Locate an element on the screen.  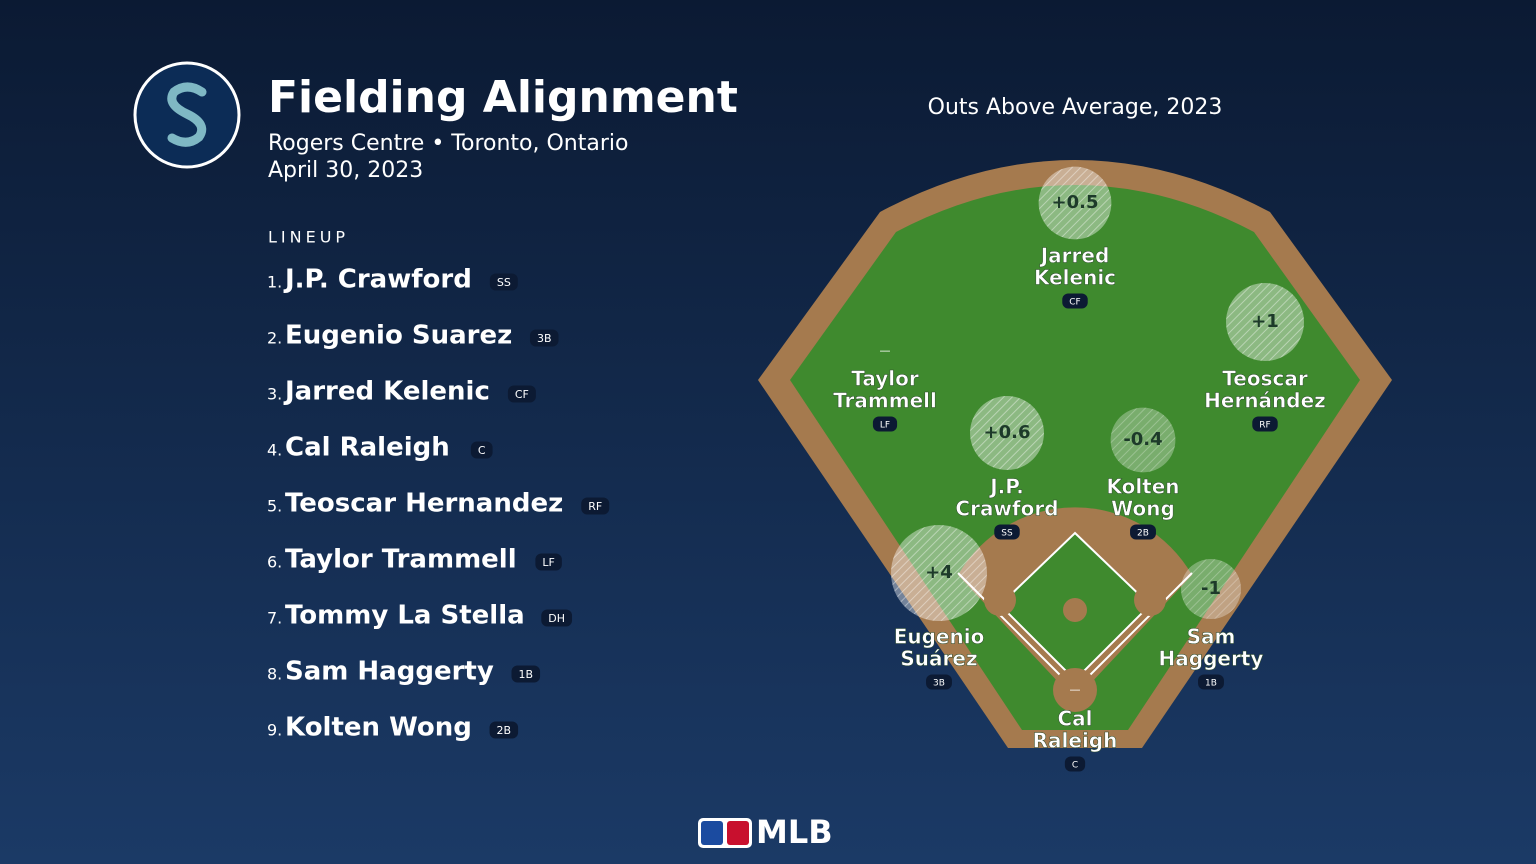
fielder-name: Raleigh is located at coordinates (1075, 741).